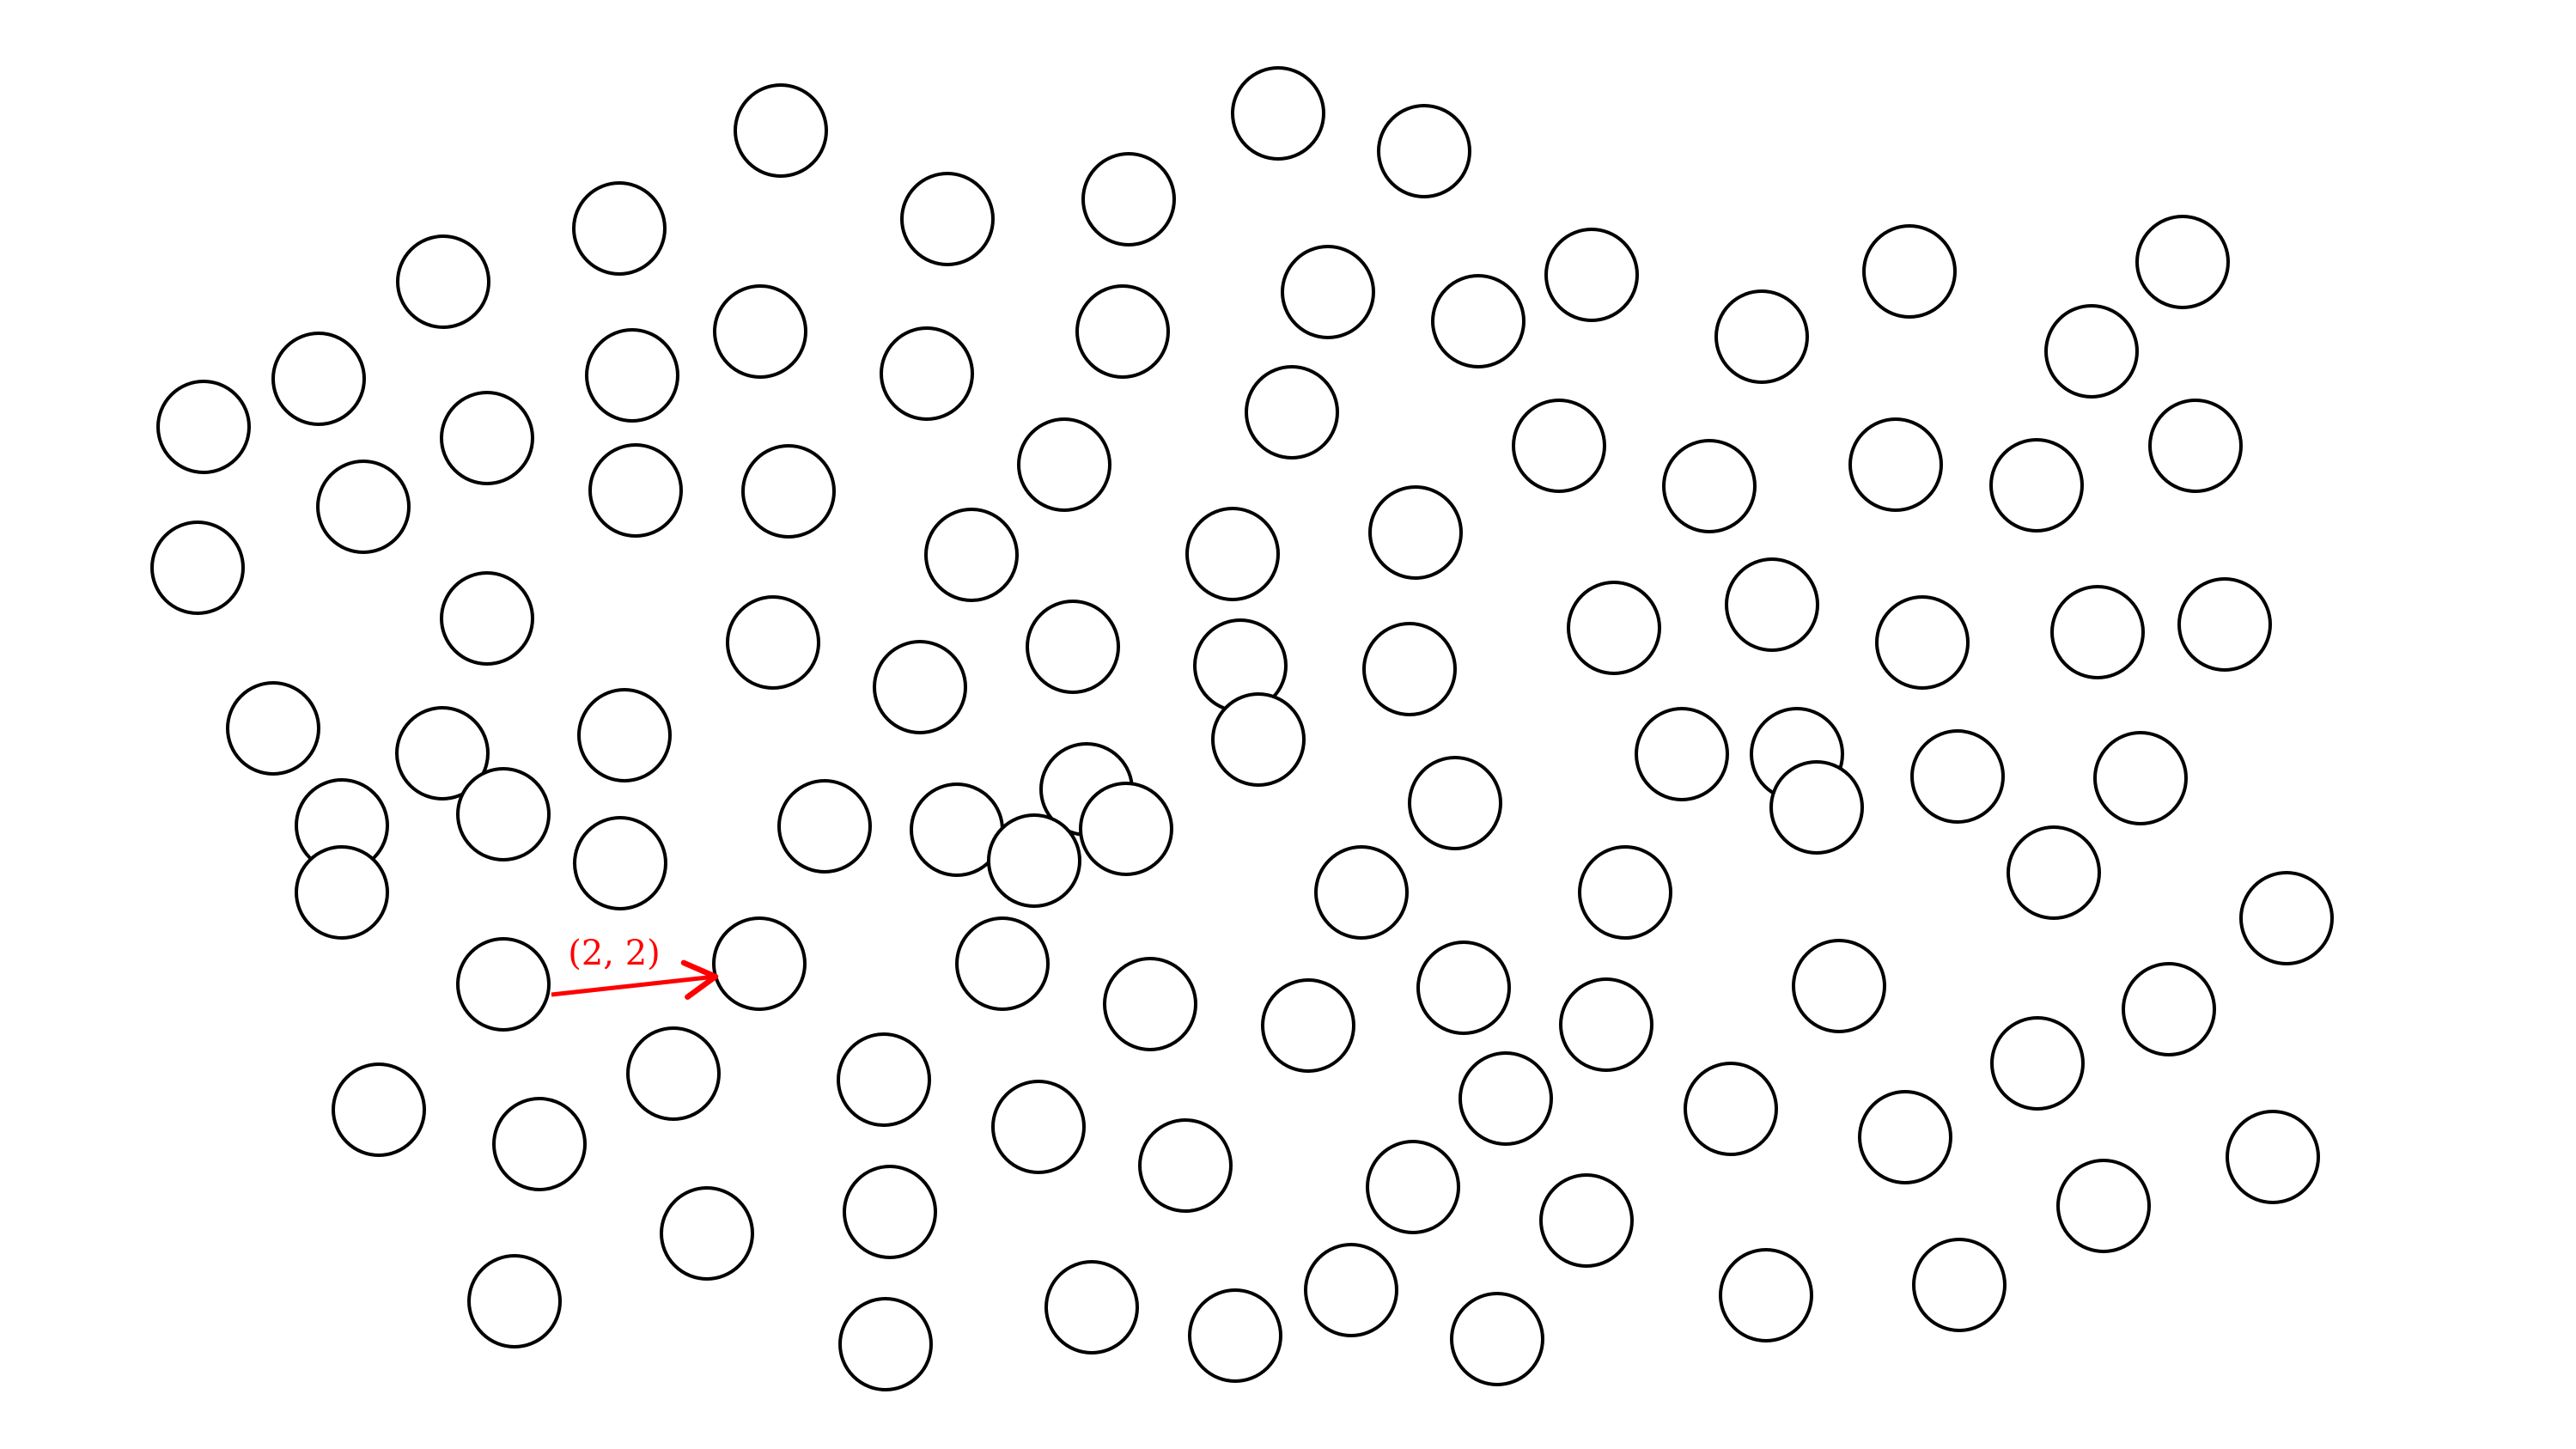 This screenshot has height=1449, width=2576. What do you see at coordinates (635, 979) in the screenshot?
I see `edge-arrow` at bounding box center [635, 979].